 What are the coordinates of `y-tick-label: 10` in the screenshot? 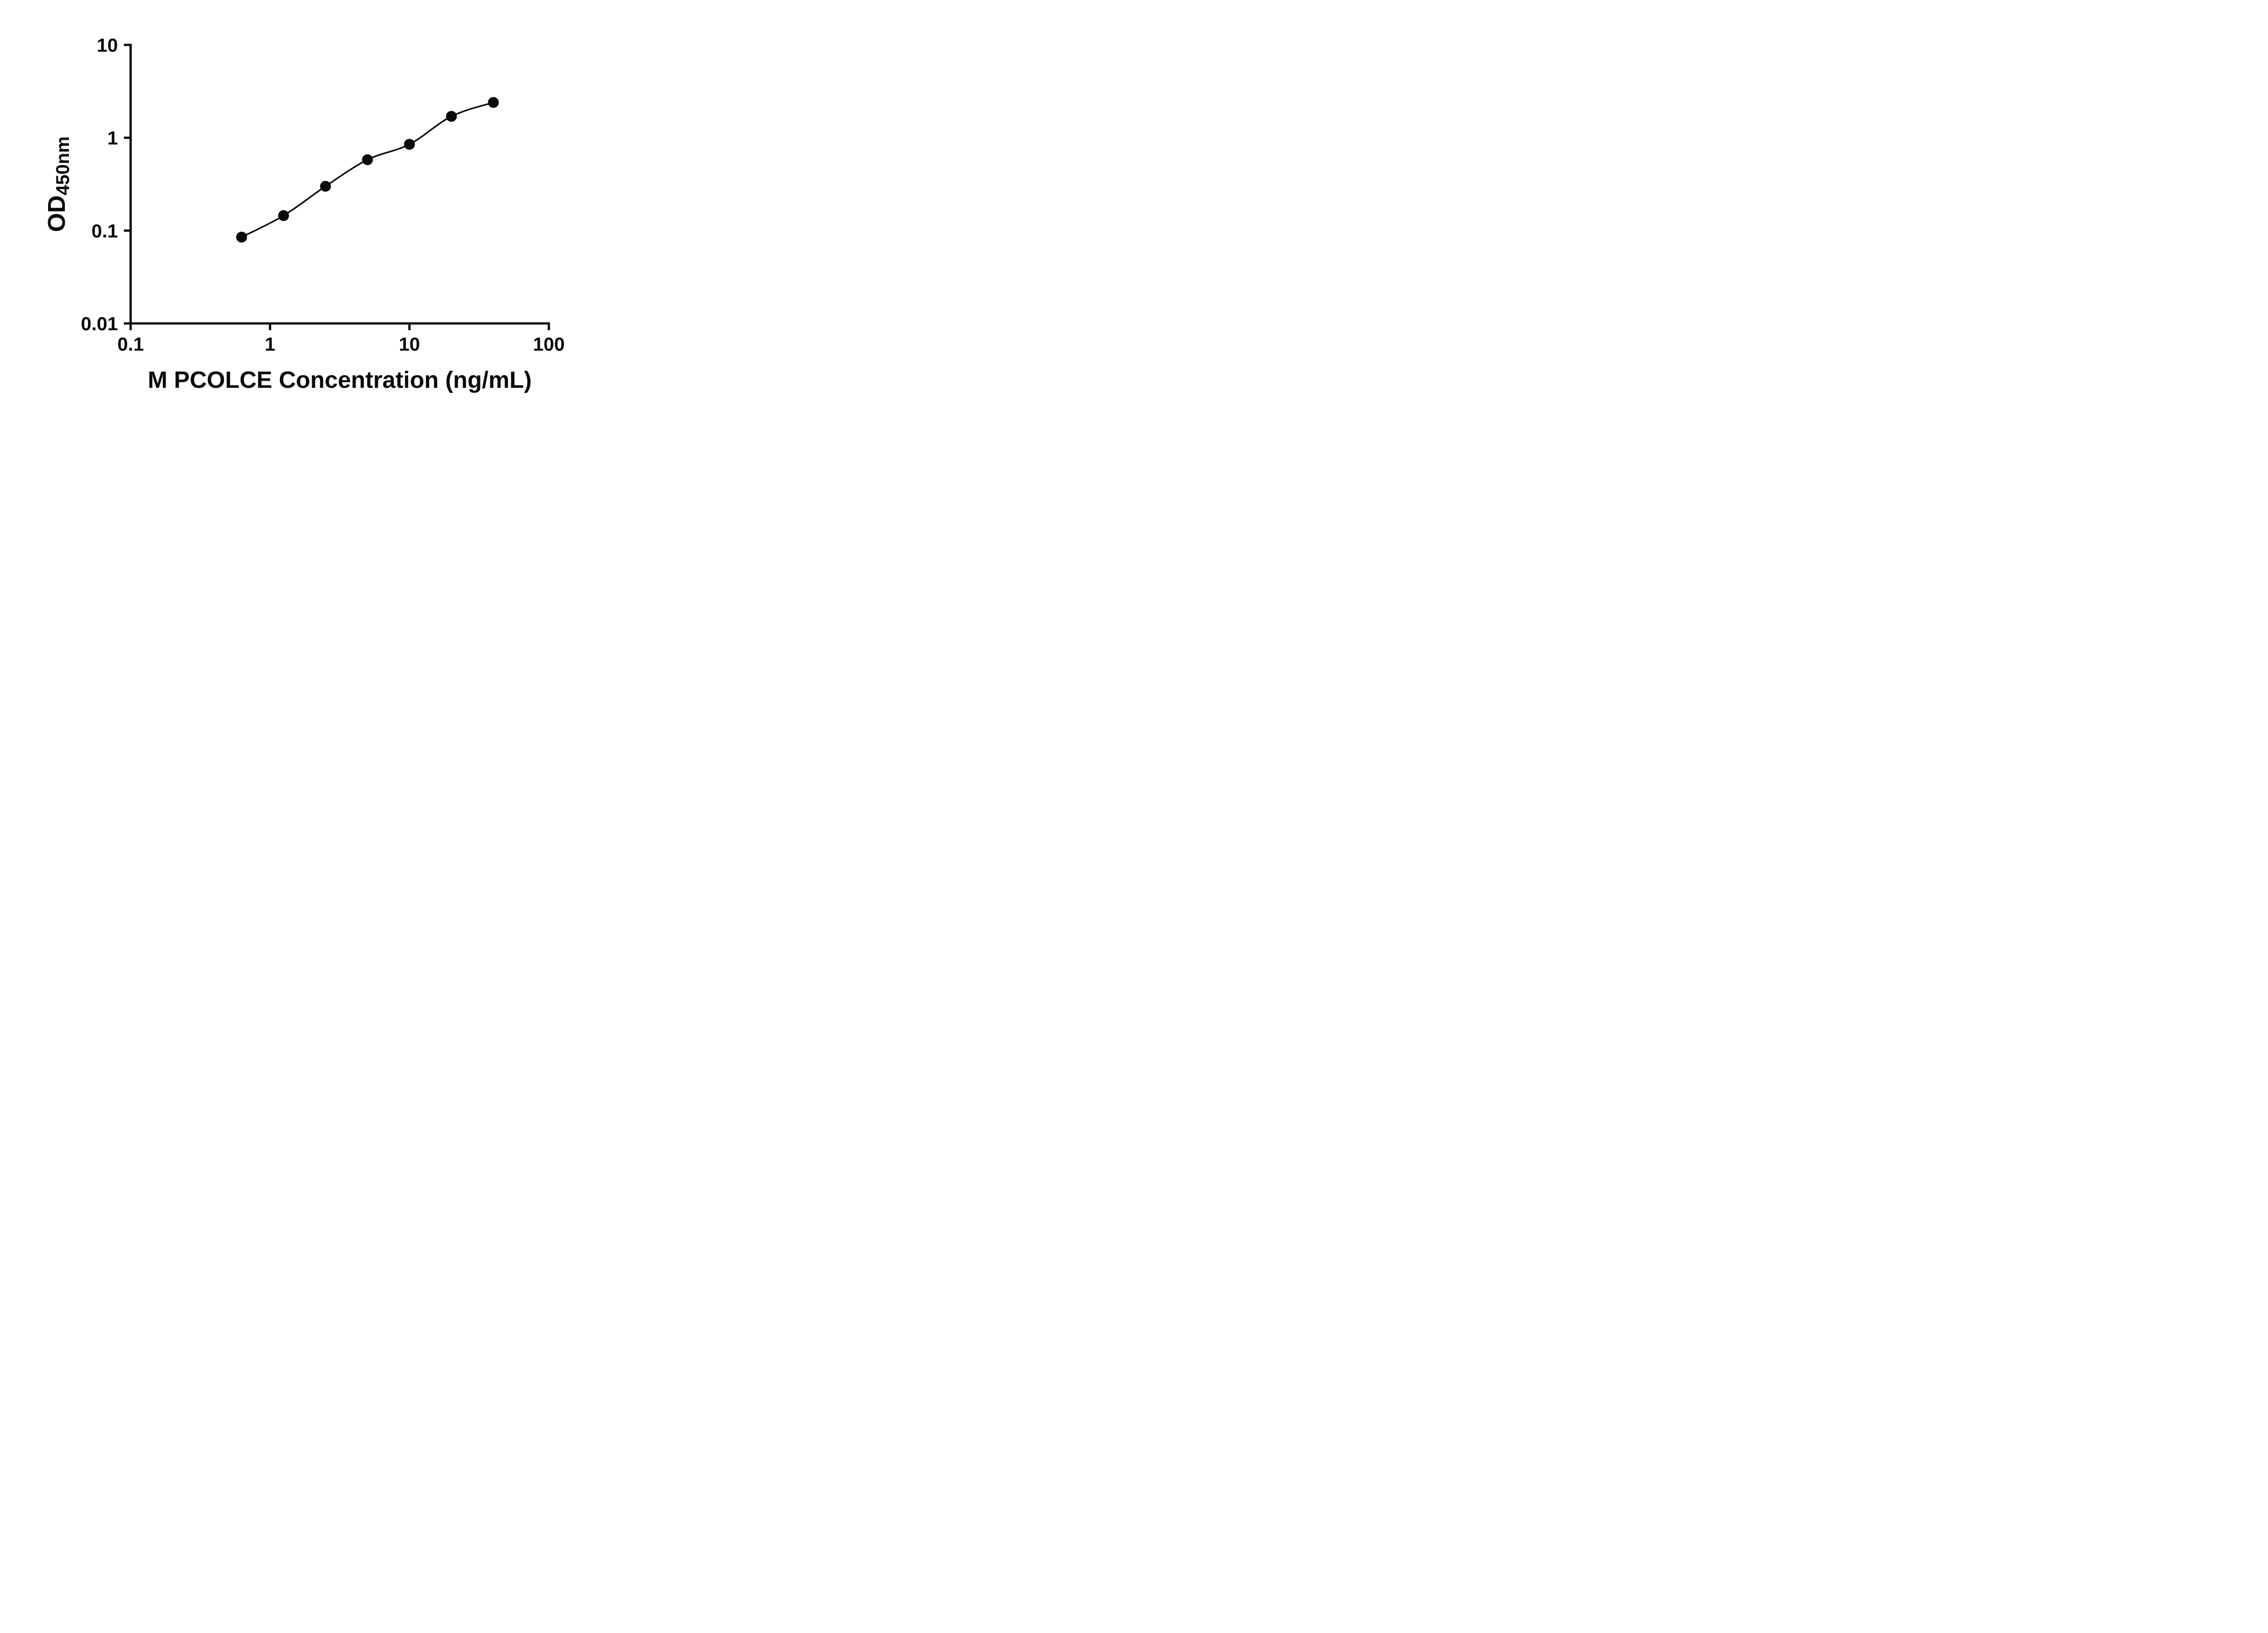 It's located at (108, 45).